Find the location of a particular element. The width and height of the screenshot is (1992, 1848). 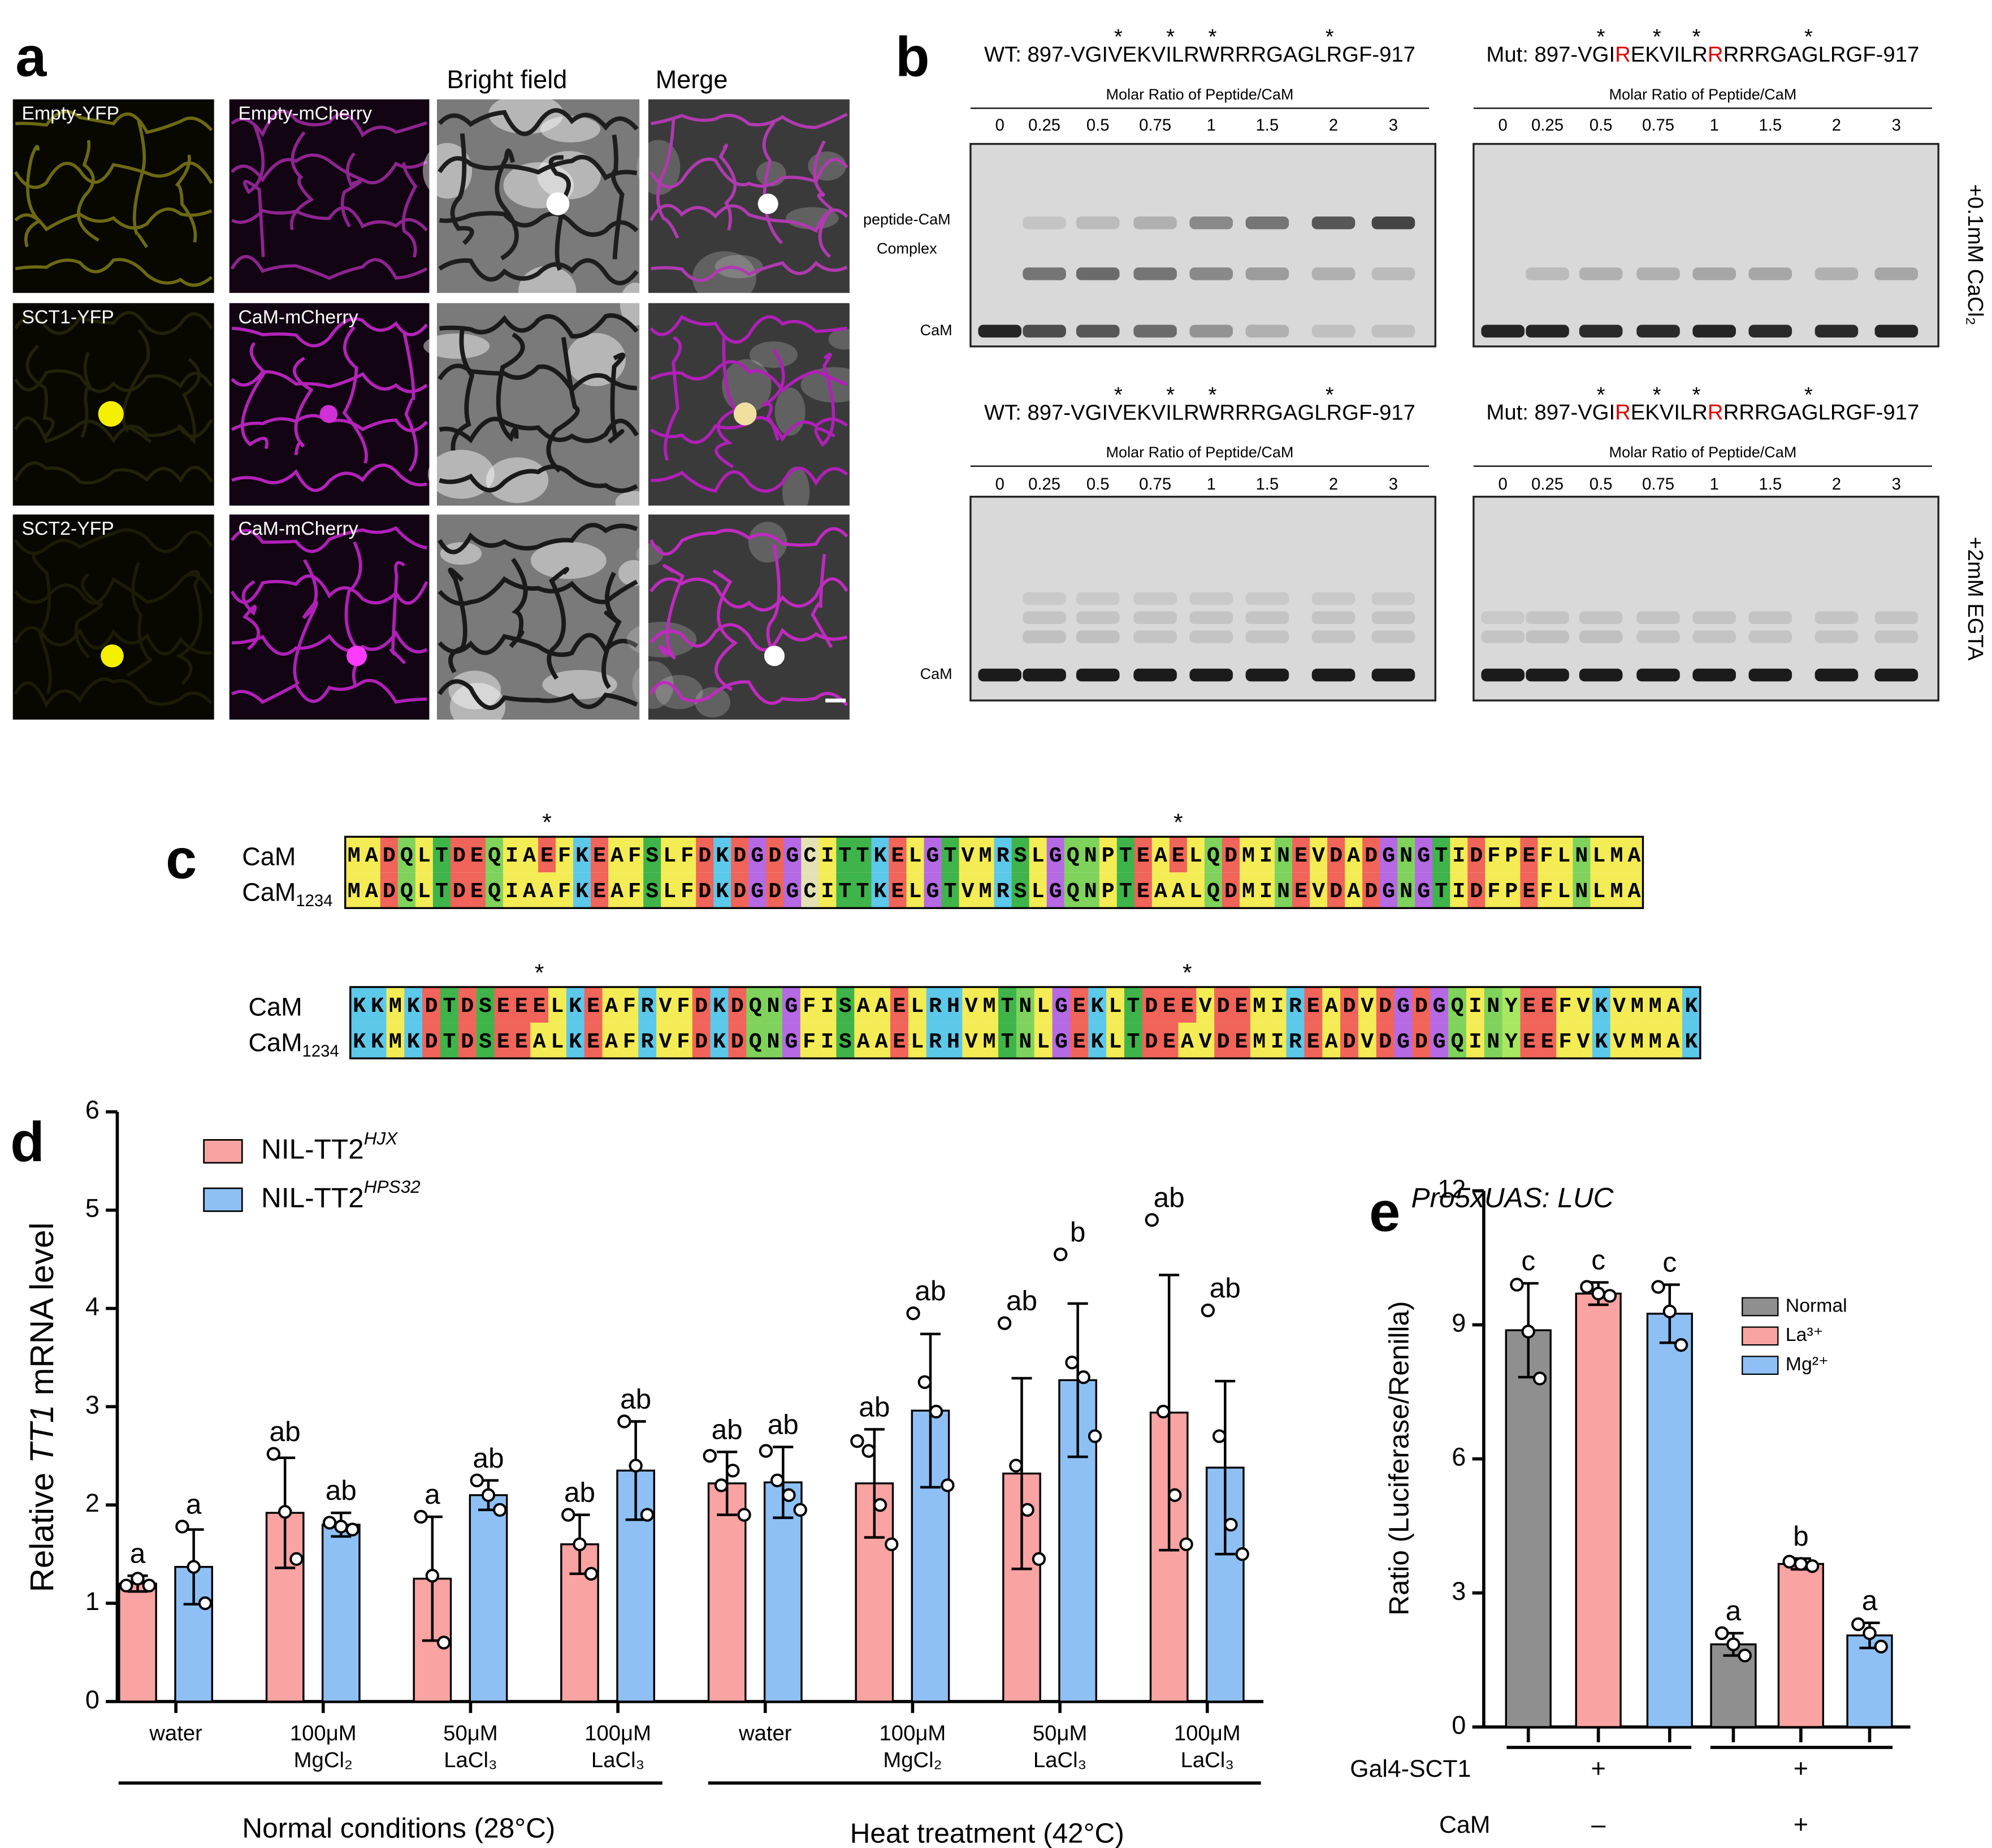

label-line: 50μM is located at coordinates (1060, 1734).